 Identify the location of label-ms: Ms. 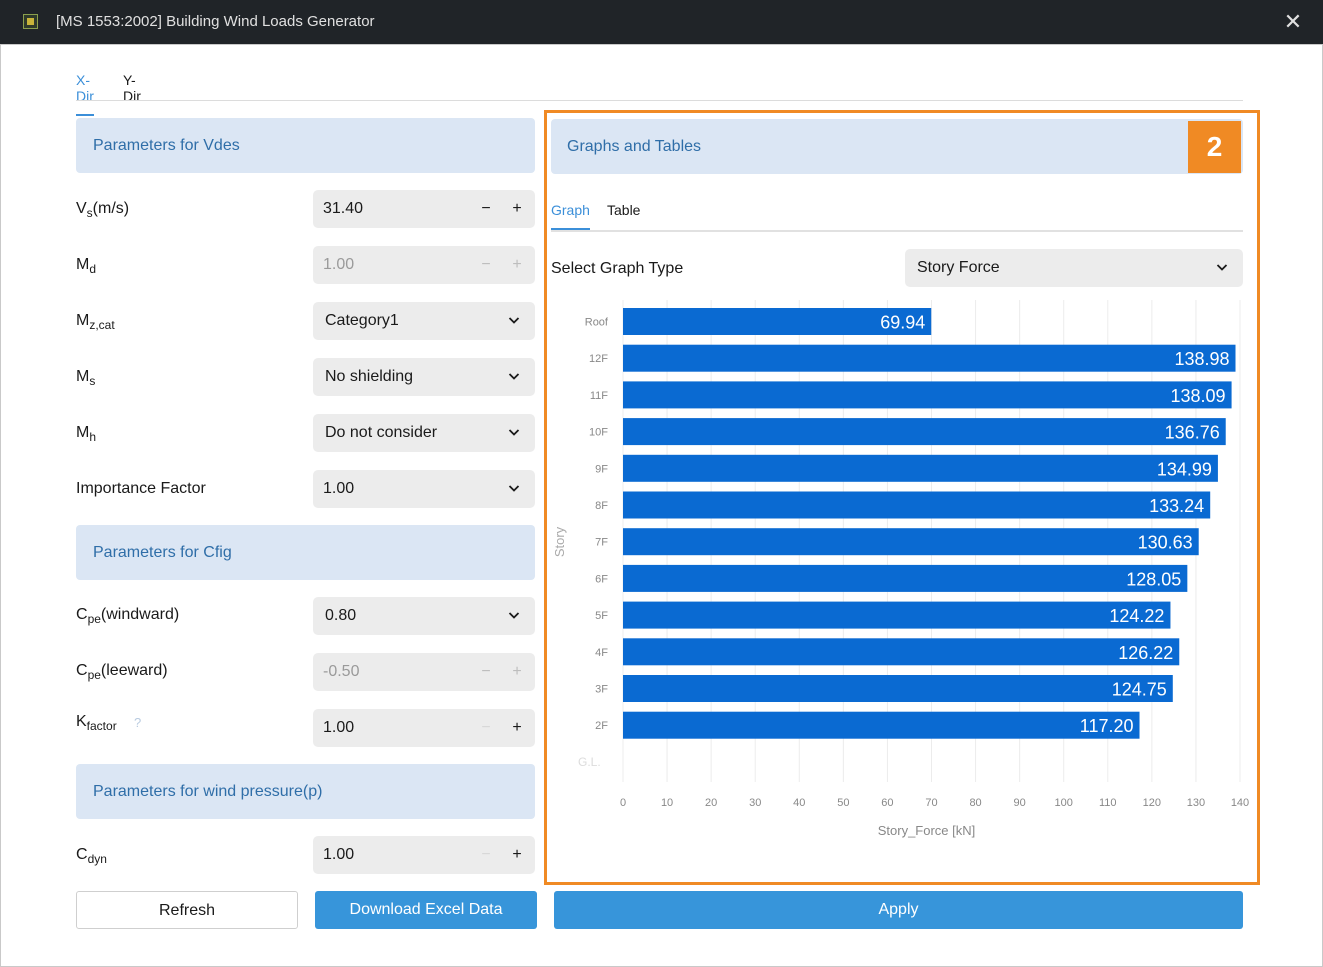
(86, 378).